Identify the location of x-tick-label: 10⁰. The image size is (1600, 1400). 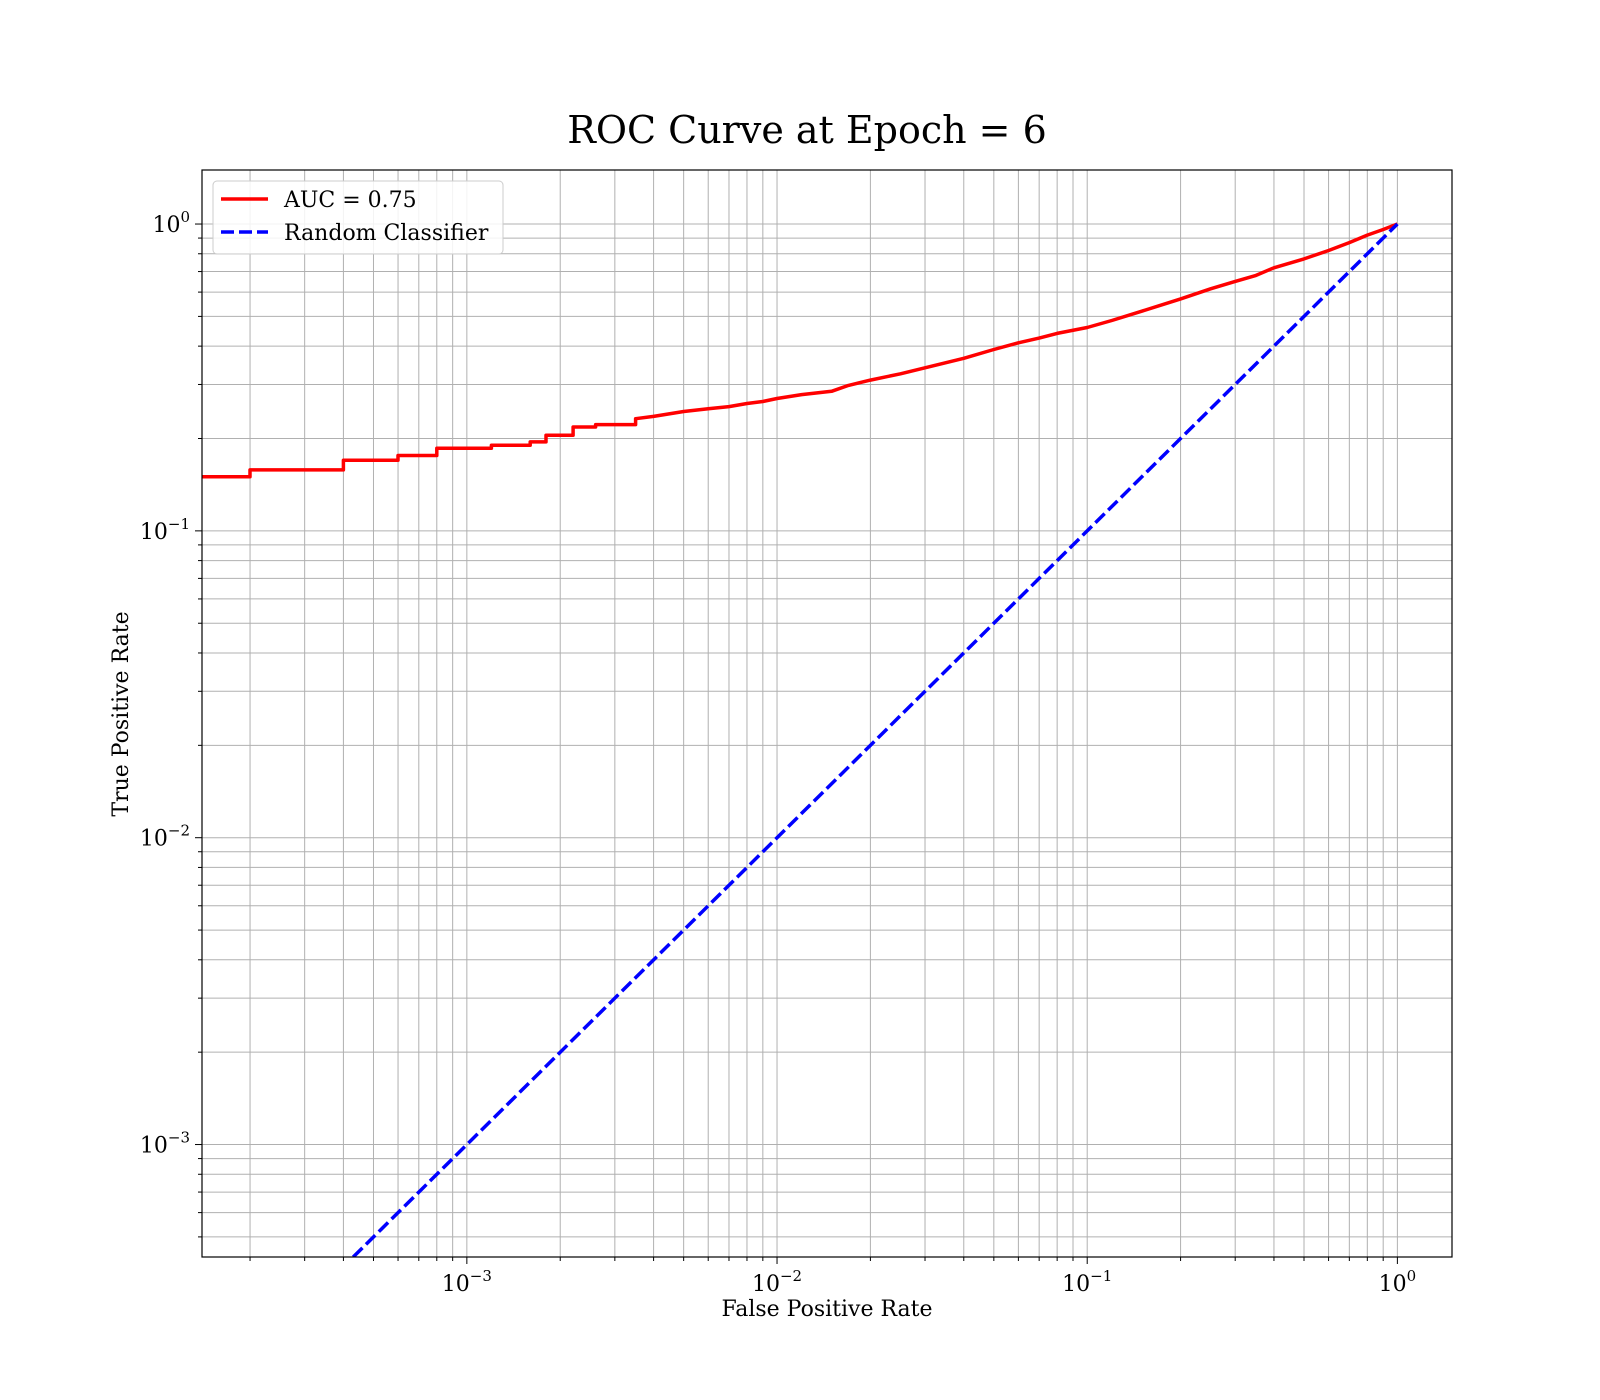
(1398, 1282).